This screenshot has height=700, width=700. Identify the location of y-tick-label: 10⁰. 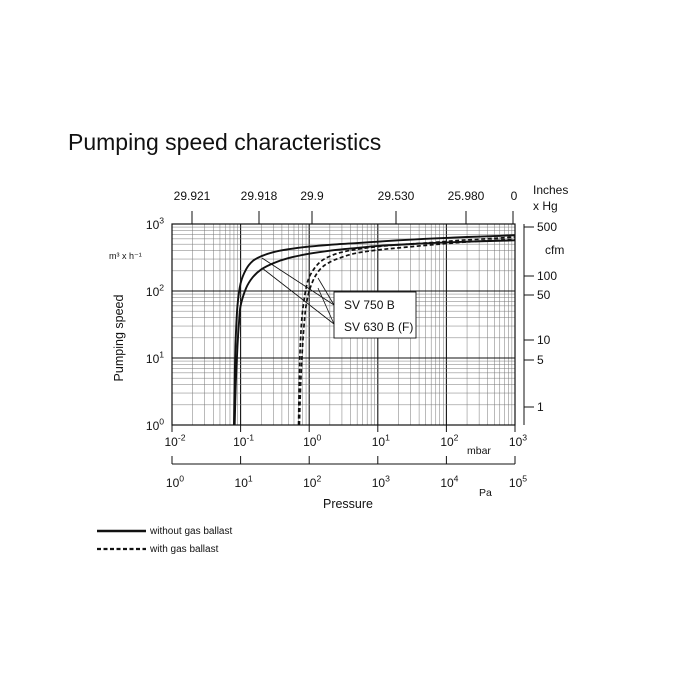
(155, 425).